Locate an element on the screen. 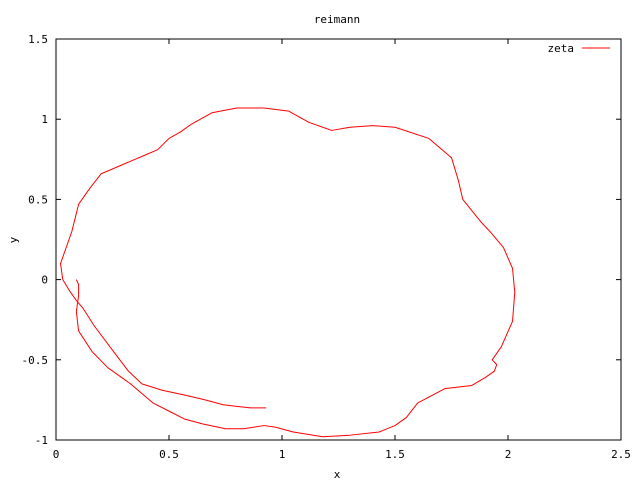  legend: zeta is located at coordinates (579, 48).